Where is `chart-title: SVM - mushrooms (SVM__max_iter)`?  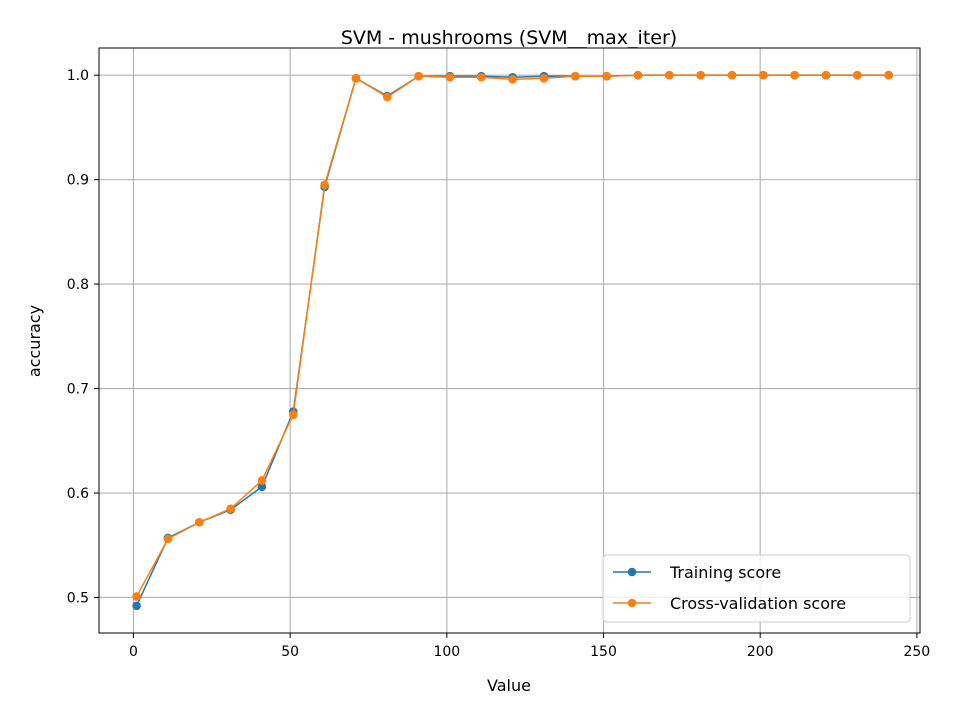 chart-title: SVM - mushrooms (SVM__max_iter) is located at coordinates (509, 38).